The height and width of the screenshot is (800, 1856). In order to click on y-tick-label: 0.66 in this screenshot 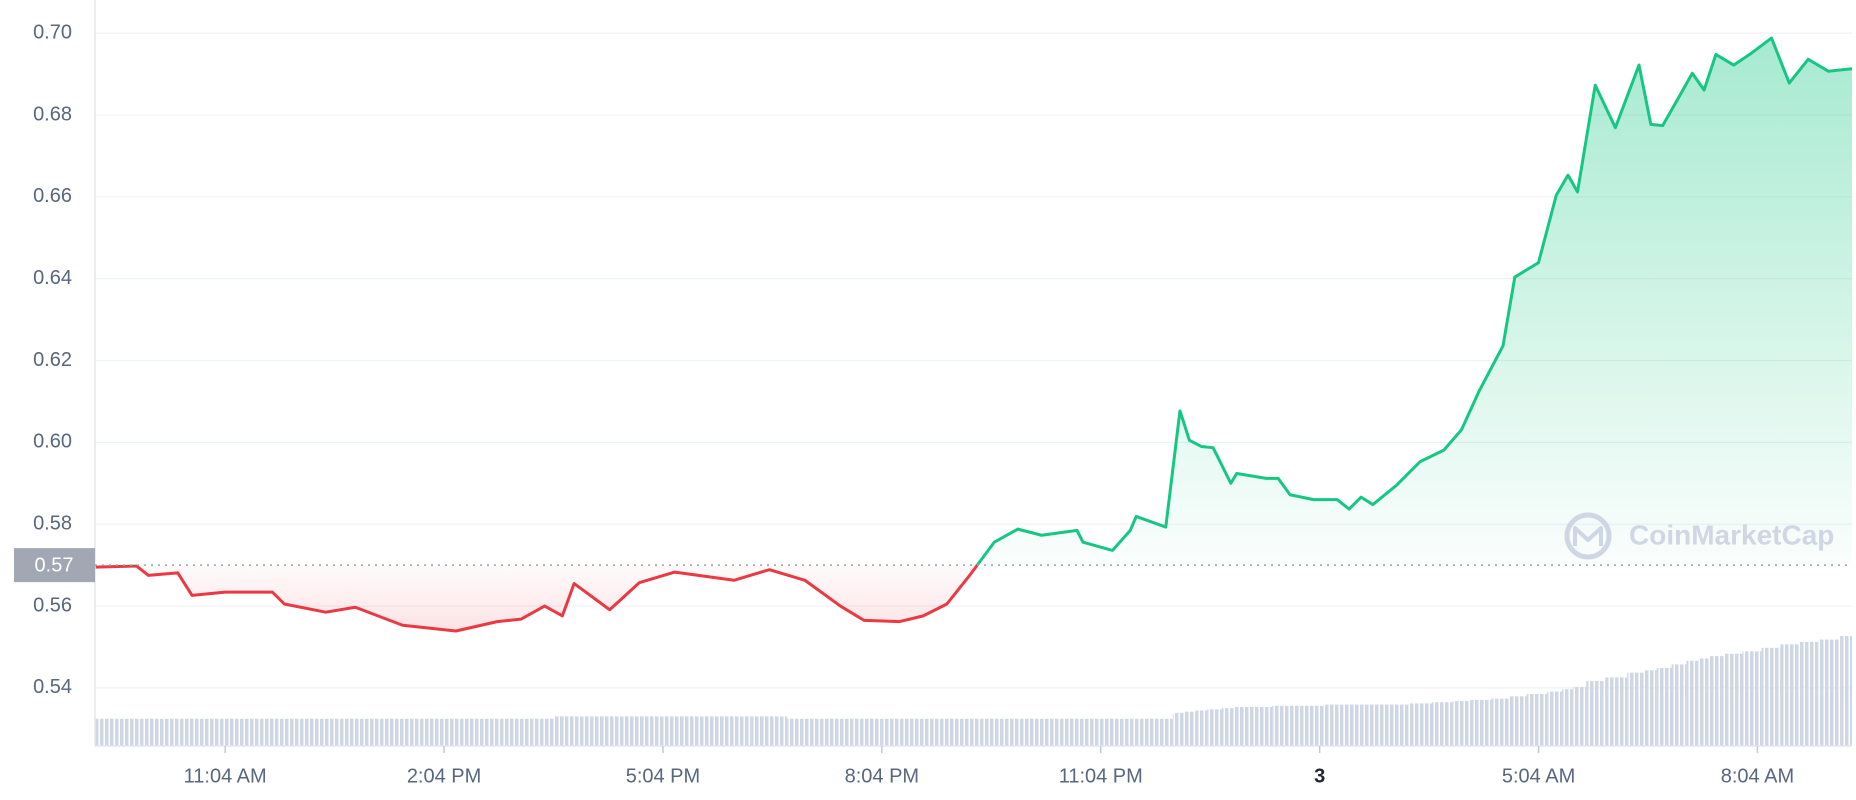, I will do `click(52, 196)`.